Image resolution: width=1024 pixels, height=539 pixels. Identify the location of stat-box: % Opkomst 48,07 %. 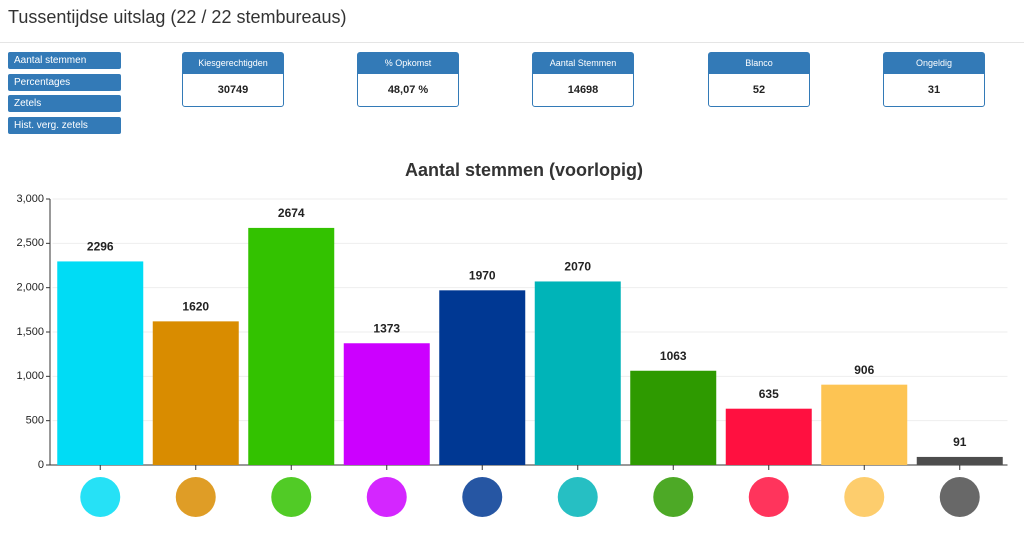
(408, 79).